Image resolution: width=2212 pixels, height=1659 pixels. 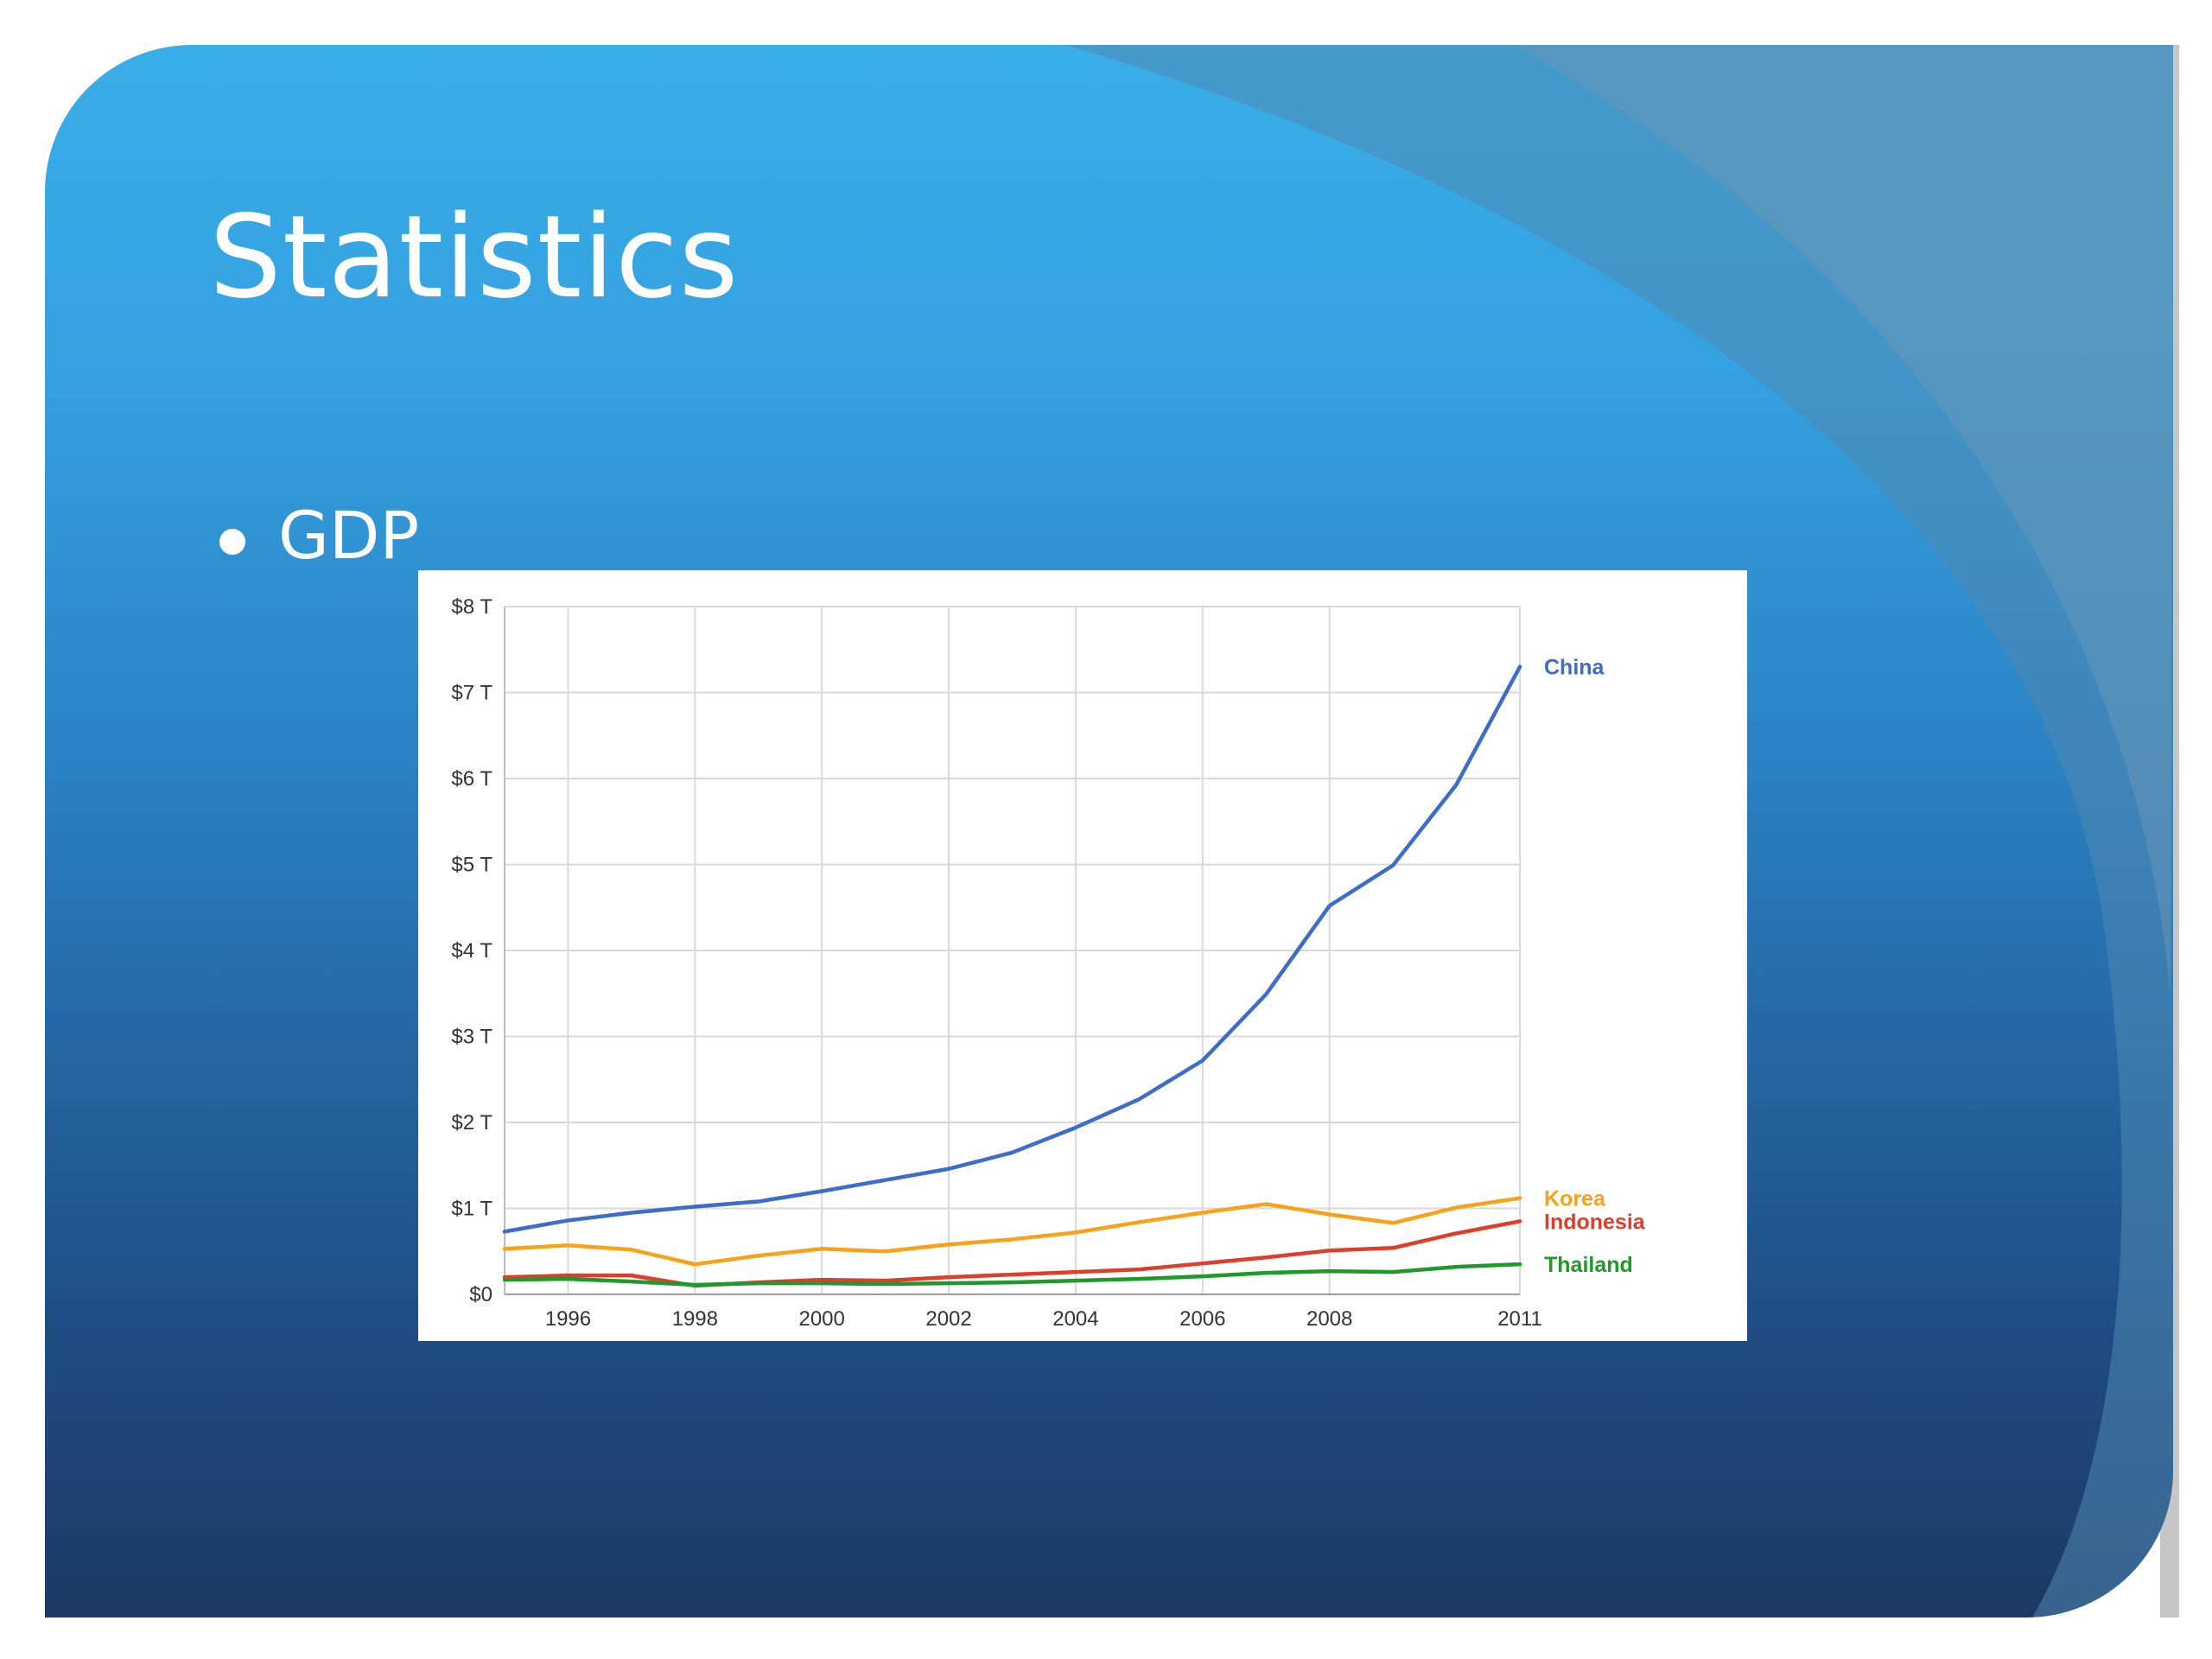 I want to click on x-tick-label: 2006, so click(x=1202, y=1319).